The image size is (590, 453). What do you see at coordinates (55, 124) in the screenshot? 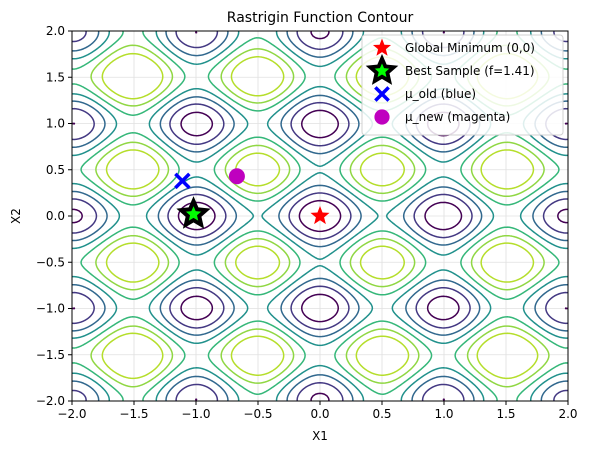
I see `y-tick-label-6: 1.0` at bounding box center [55, 124].